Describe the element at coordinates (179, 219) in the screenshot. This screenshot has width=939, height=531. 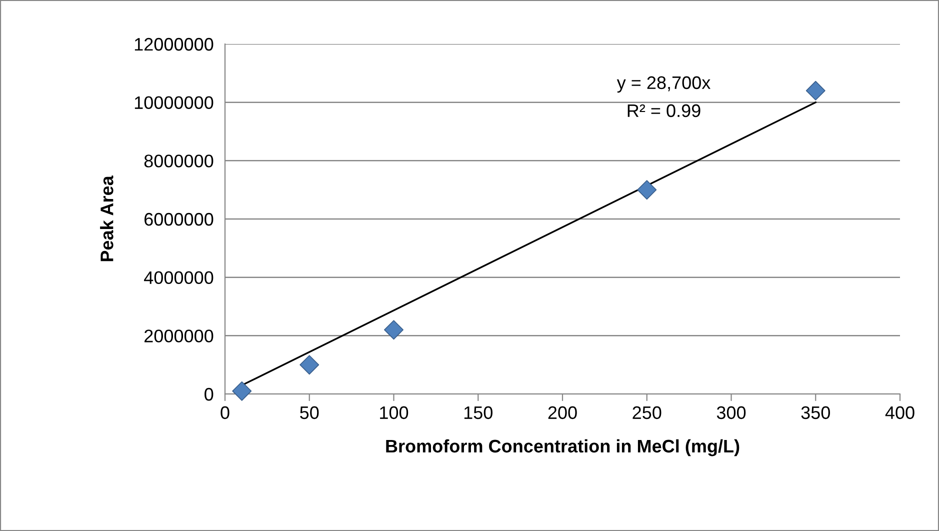
I see `y-tick-label: 6000000` at that location.